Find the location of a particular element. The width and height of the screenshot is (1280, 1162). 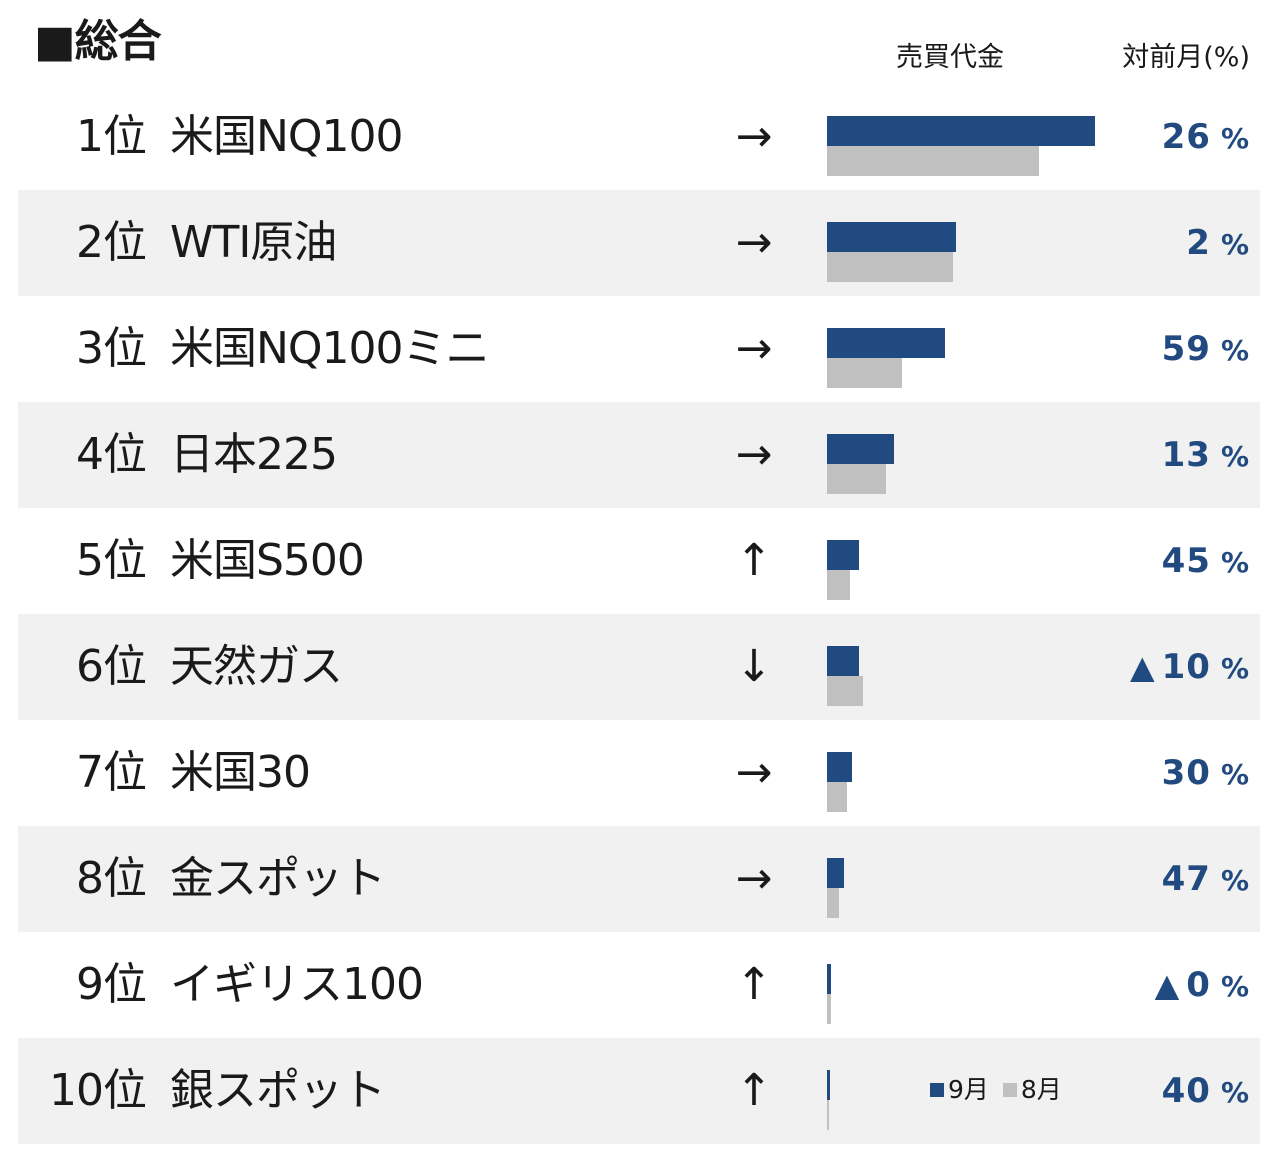

mom-number: 30 is located at coordinates (1186, 773).